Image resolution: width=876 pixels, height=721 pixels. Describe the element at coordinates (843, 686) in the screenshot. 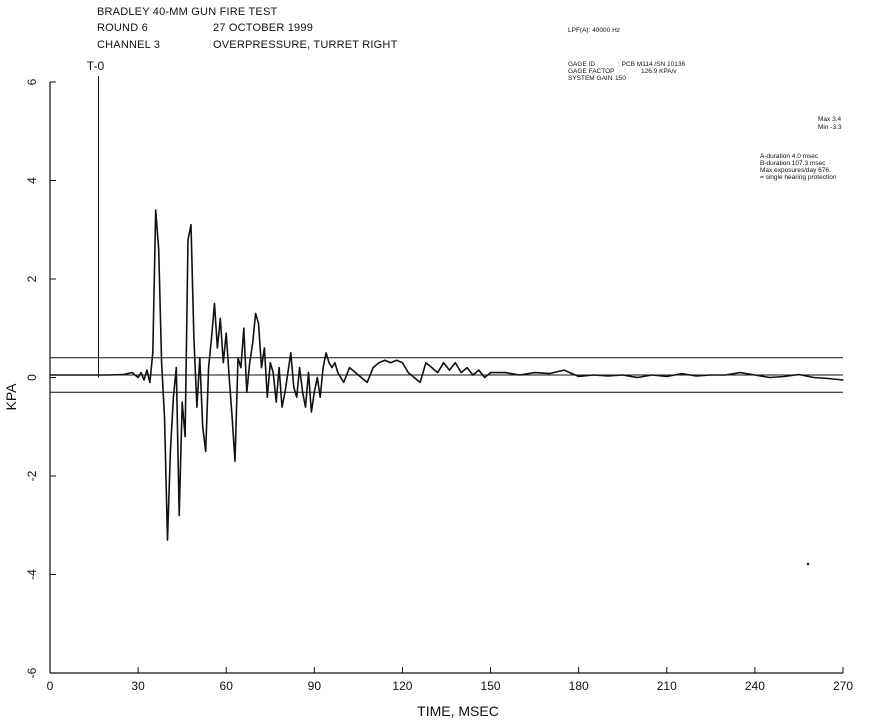

I see `x-tick-label: 270` at that location.